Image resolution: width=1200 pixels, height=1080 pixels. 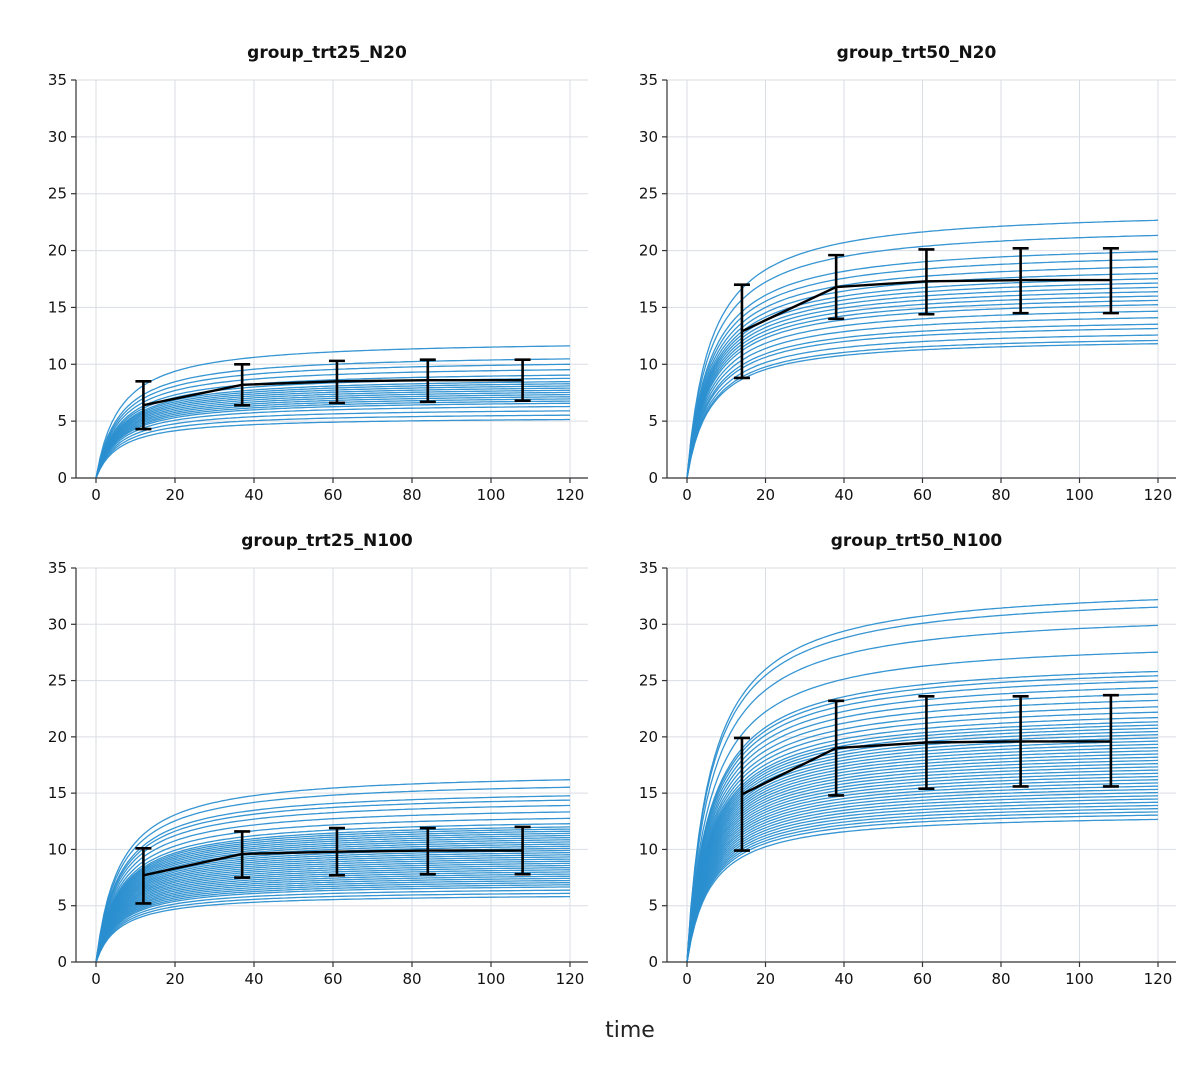 What do you see at coordinates (687, 979) in the screenshot?
I see `x-tick-label: 0` at bounding box center [687, 979].